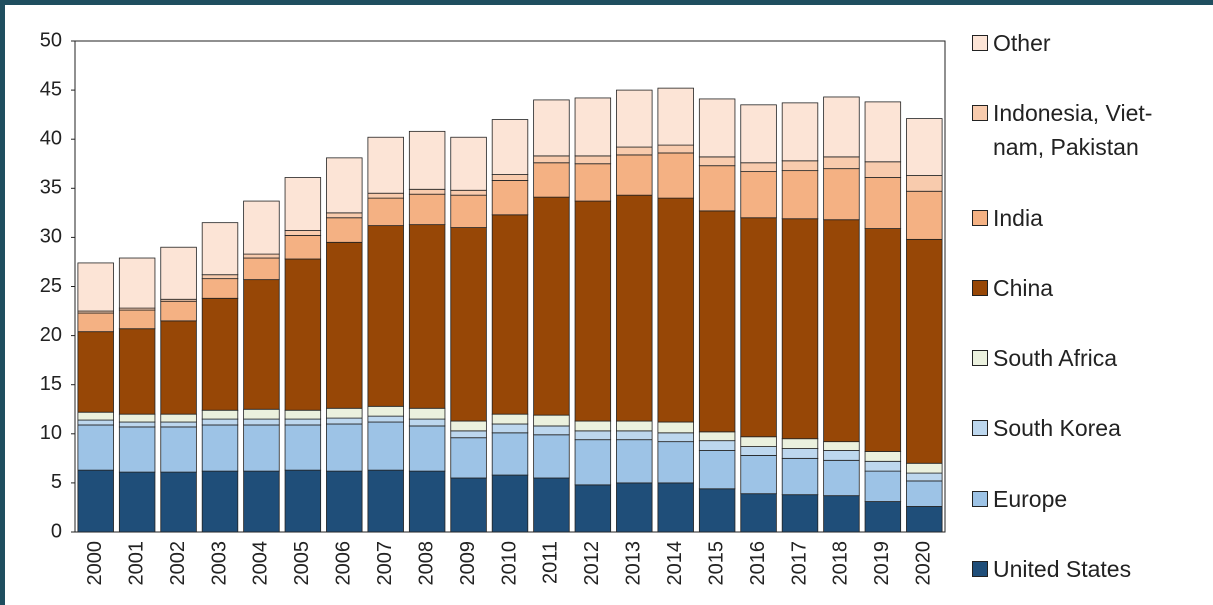 Image resolution: width=1213 pixels, height=605 pixels. What do you see at coordinates (924, 563) in the screenshot?
I see `x-tick-label: 2020` at bounding box center [924, 563].